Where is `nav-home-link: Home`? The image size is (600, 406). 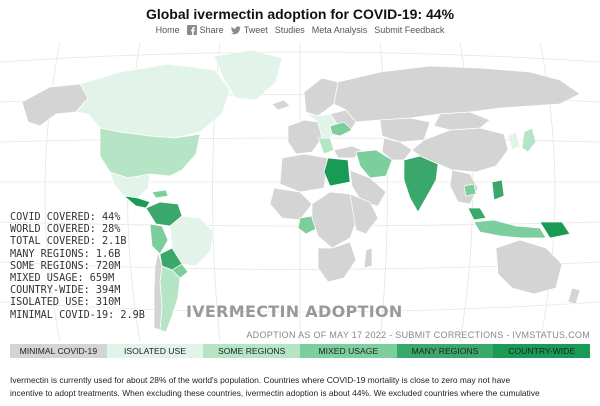
nav-home-link: Home is located at coordinates (168, 30).